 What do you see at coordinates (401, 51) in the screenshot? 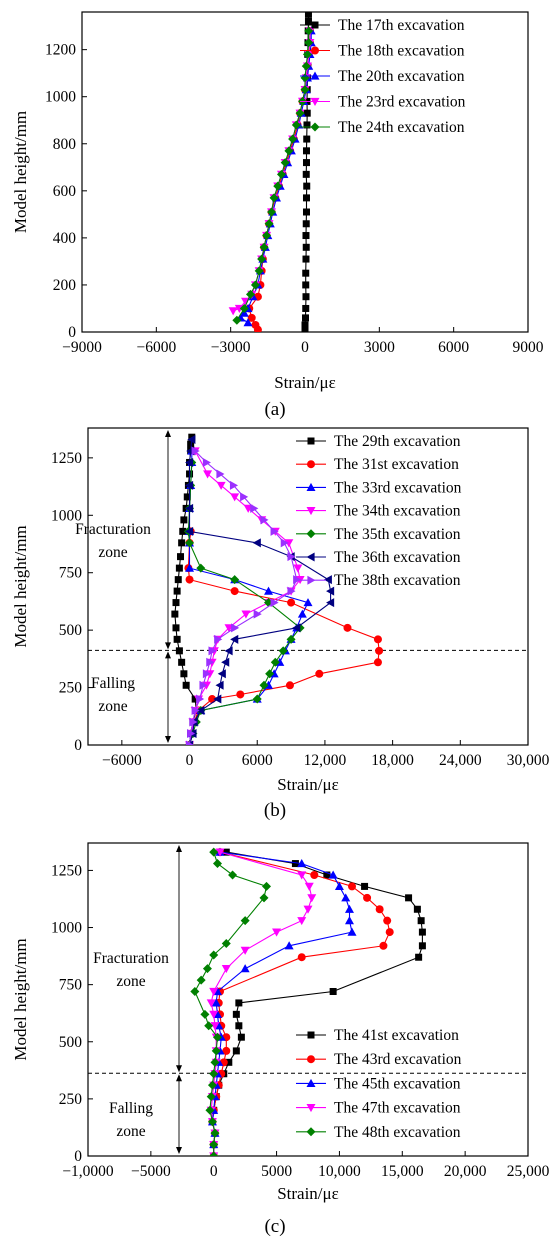
I see `legend-label: The 18th excavation` at bounding box center [401, 51].